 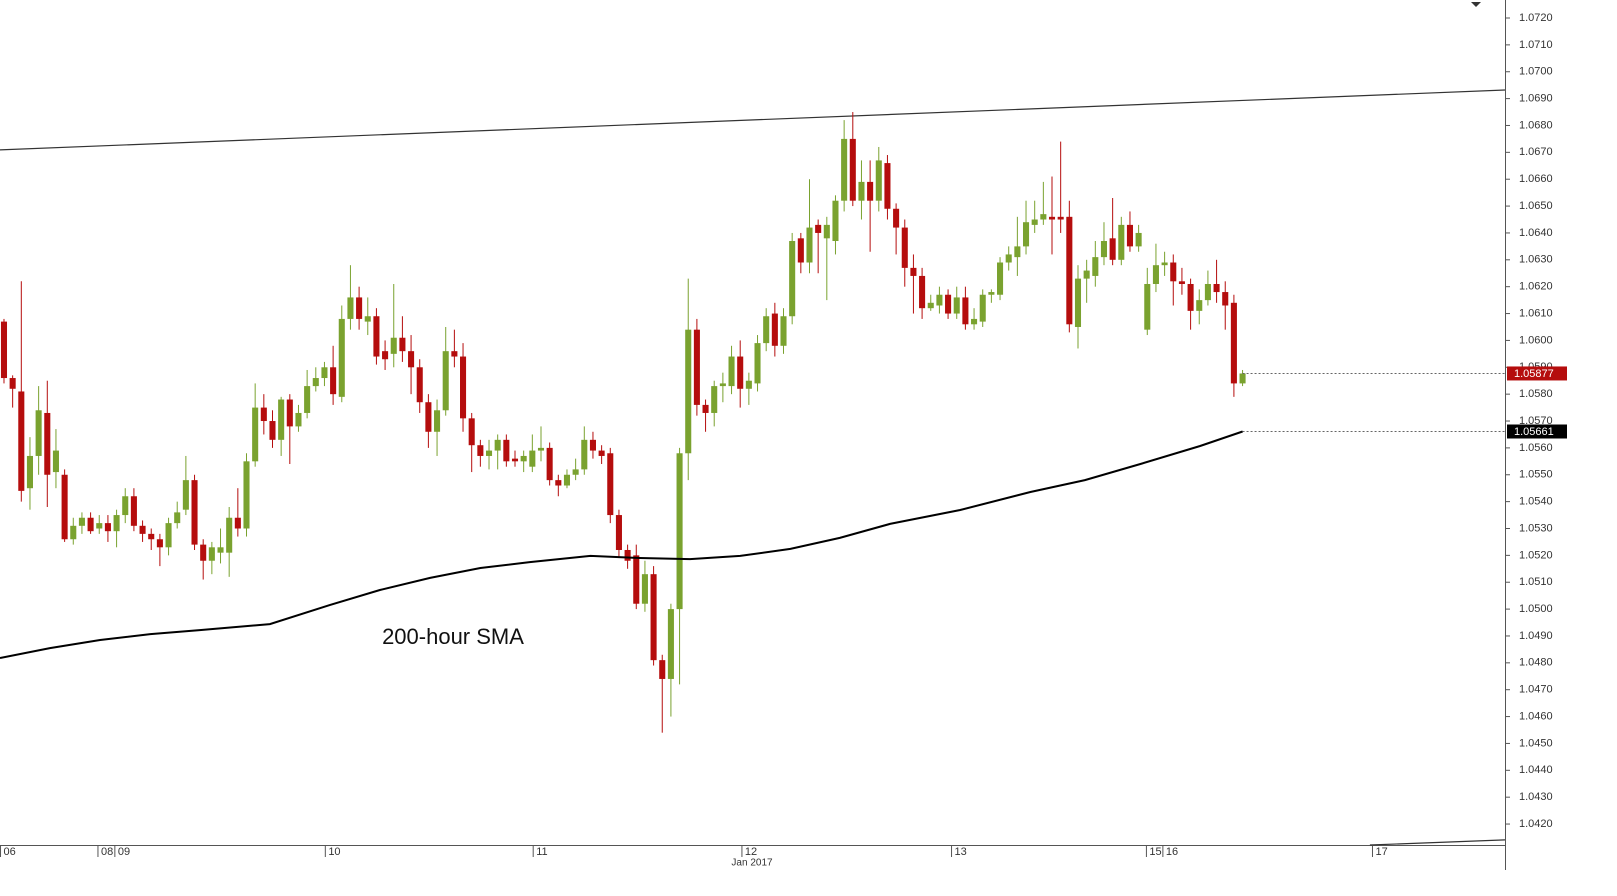 What do you see at coordinates (1536, 555) in the screenshot?
I see `y-tick-label: 1.0520` at bounding box center [1536, 555].